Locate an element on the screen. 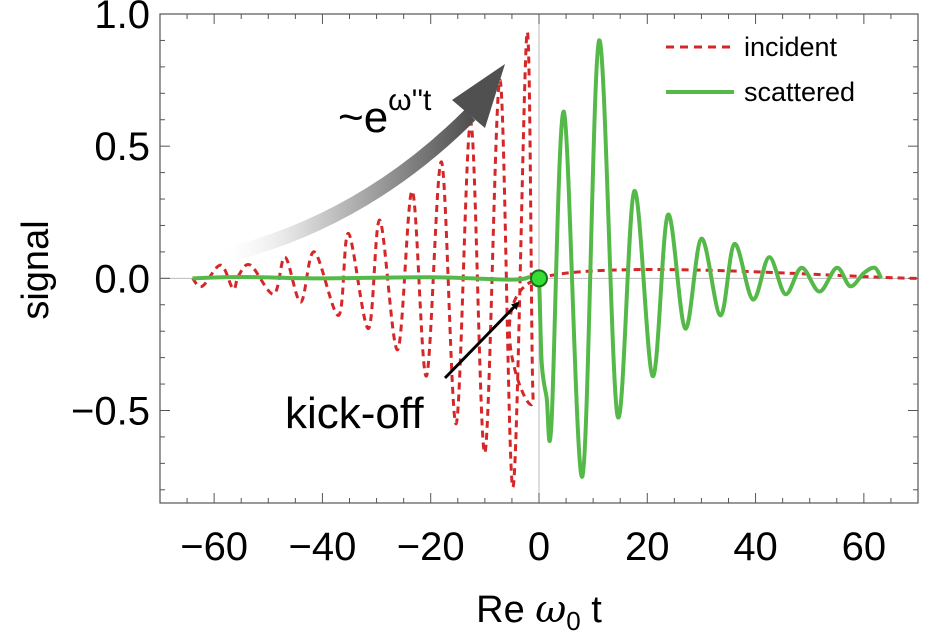 This screenshot has height=634, width=950. growth-arrow-head is located at coordinates (478, 96).